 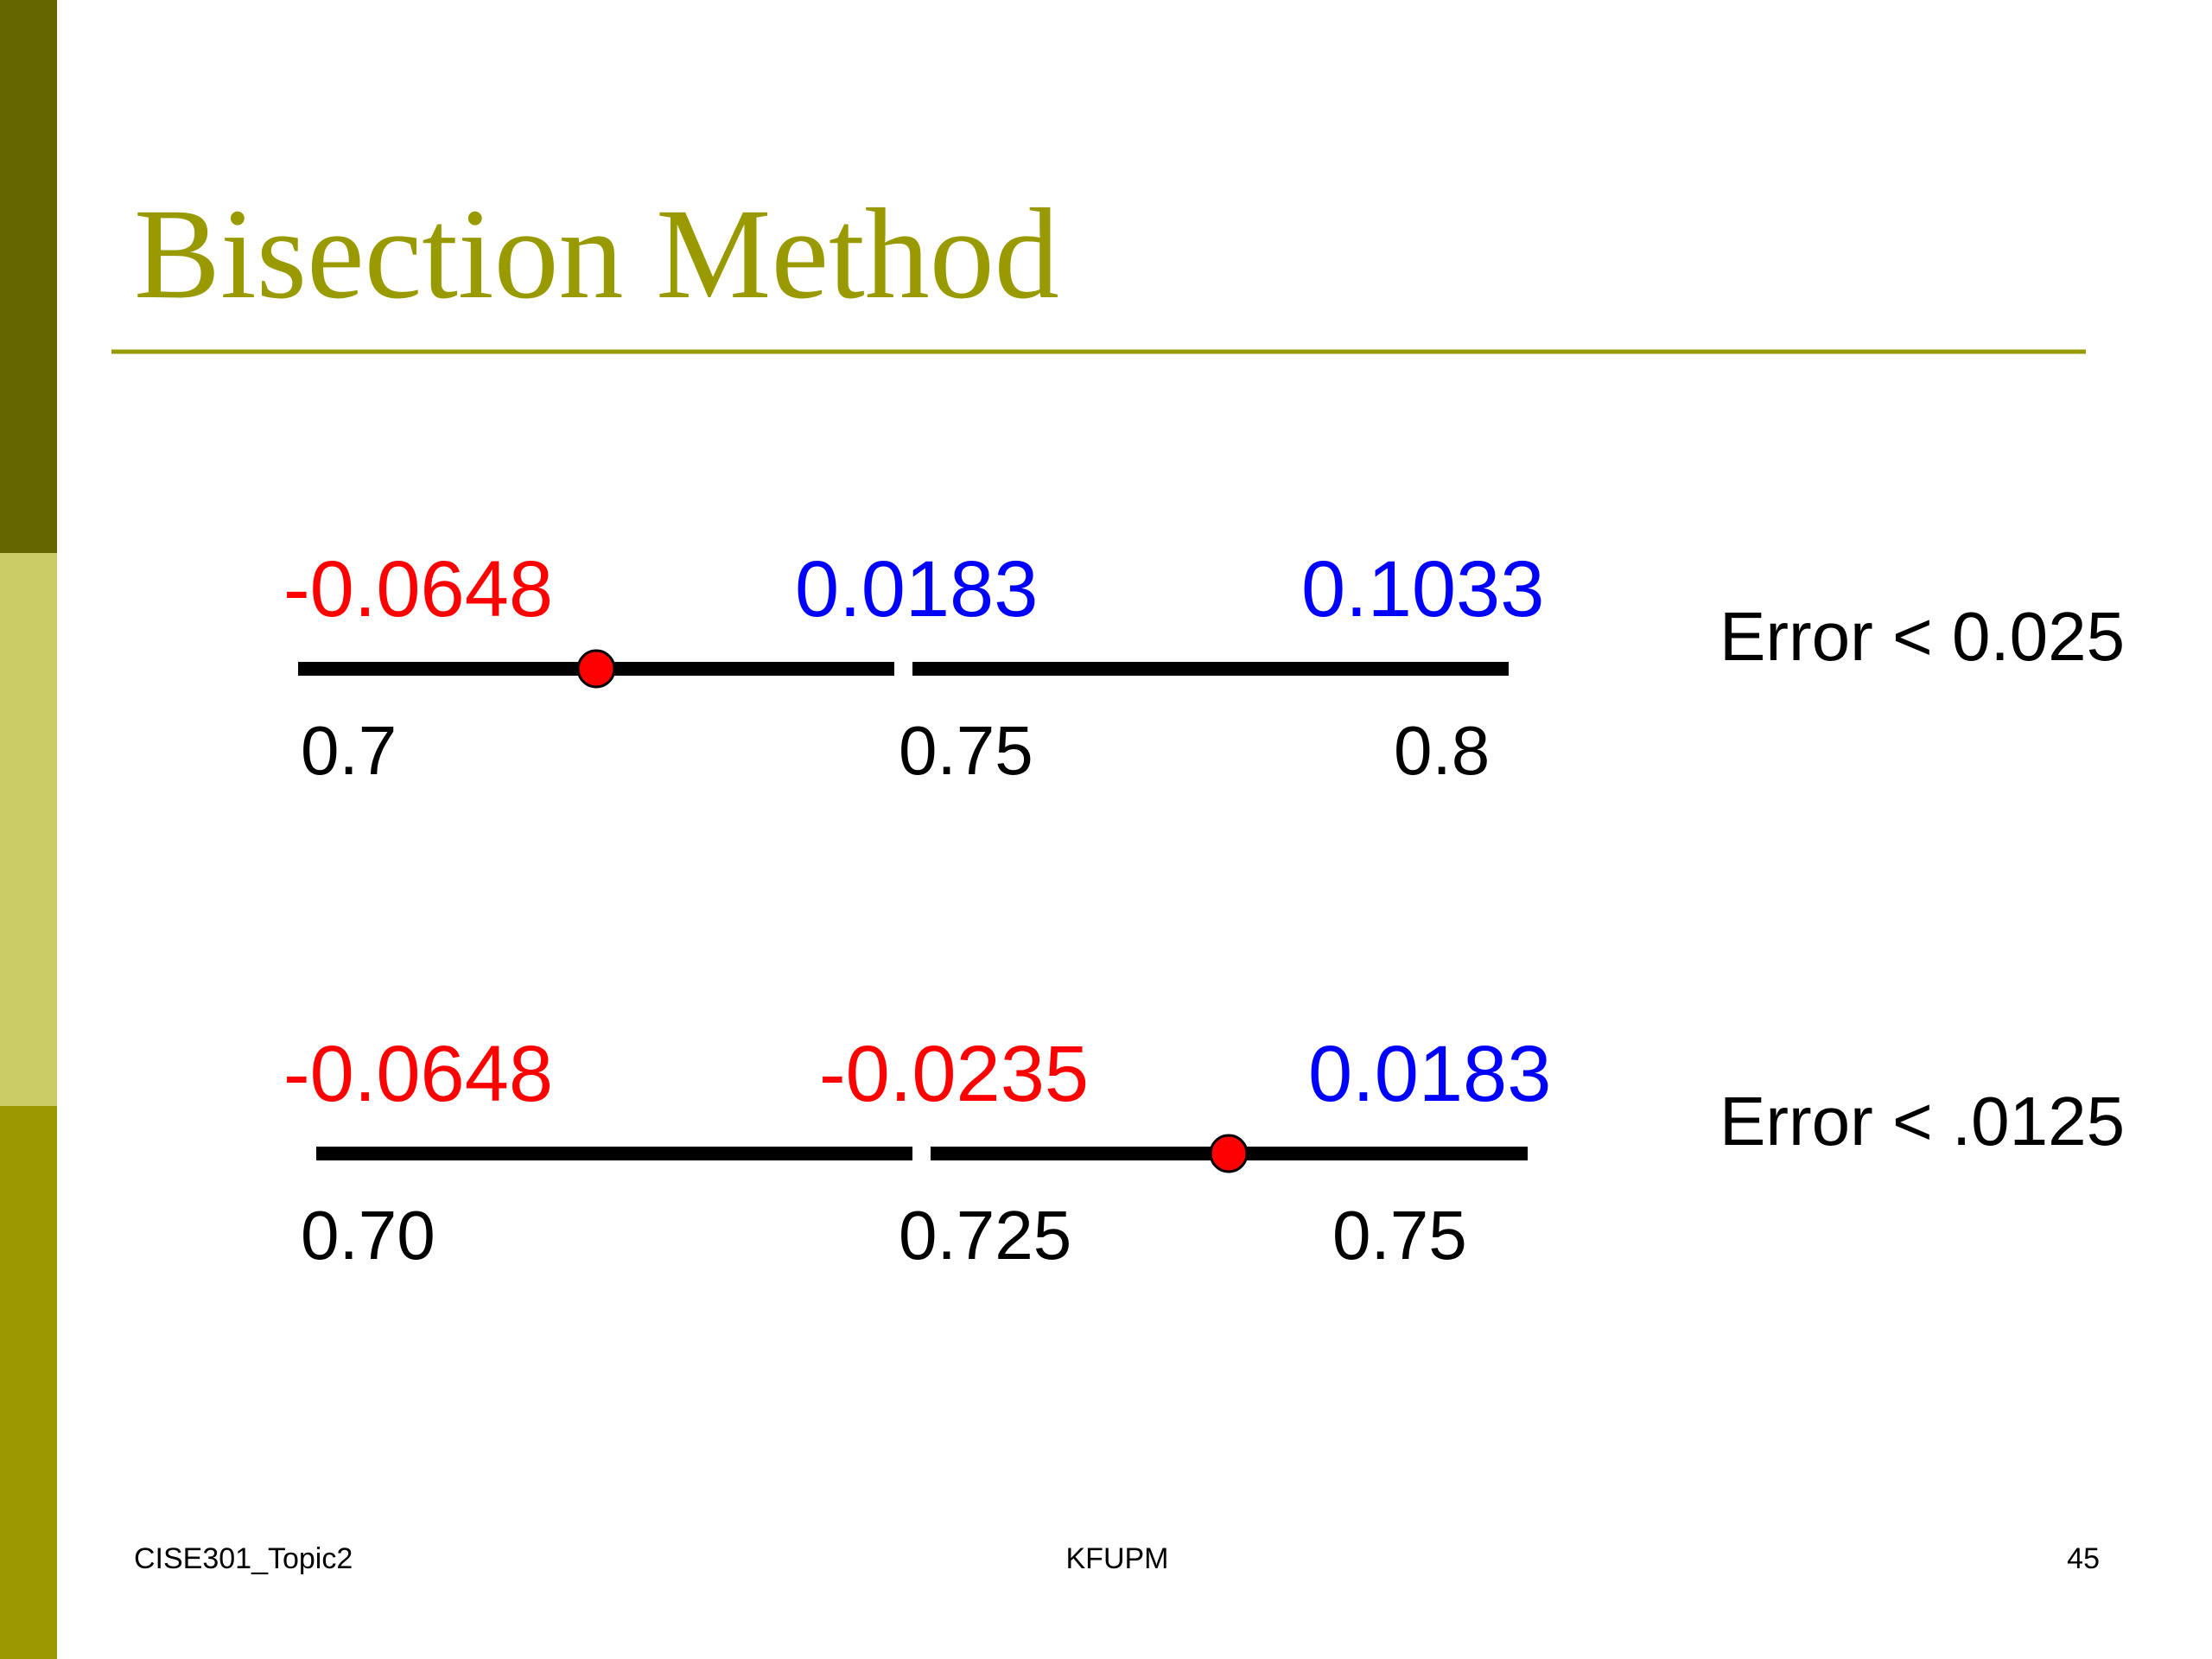 What do you see at coordinates (1922, 1121) in the screenshot?
I see `error-bound: Error < .0125` at bounding box center [1922, 1121].